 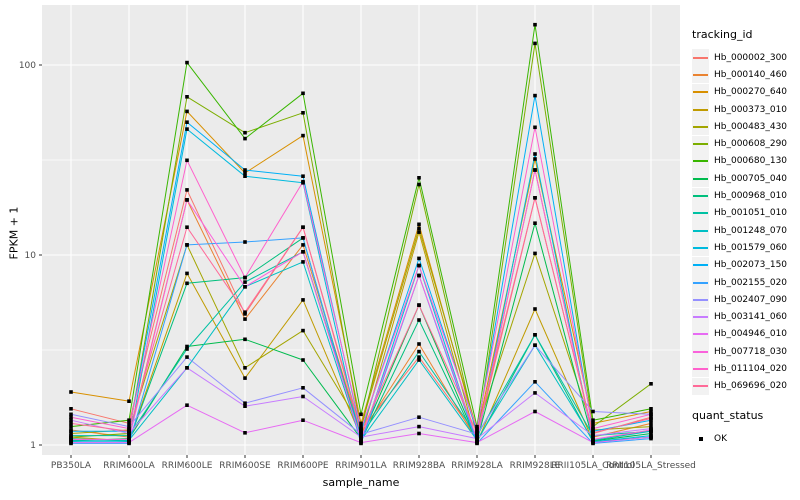 I want to click on legend-item-Hb_000680_130: Hb_000680_130, so click(x=746, y=161).